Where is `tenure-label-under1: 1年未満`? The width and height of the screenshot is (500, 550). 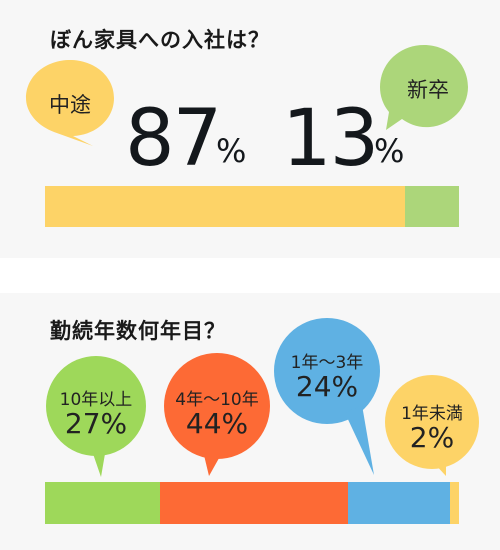 tenure-label-under1: 1年未満 is located at coordinates (432, 414).